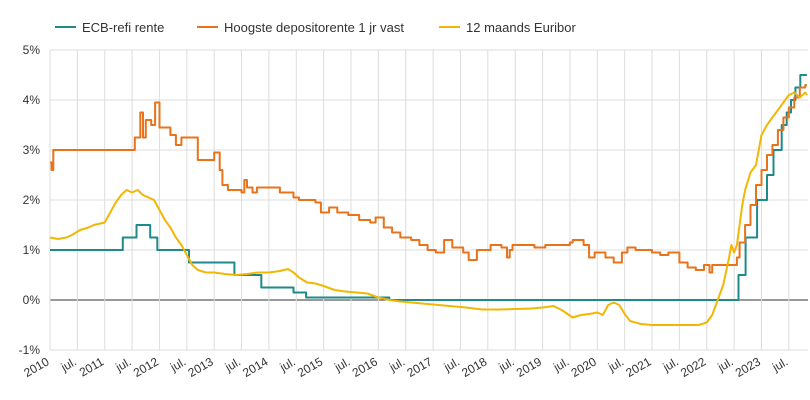  What do you see at coordinates (201, 367) in the screenshot?
I see `x-tick-label: 2013` at bounding box center [201, 367].